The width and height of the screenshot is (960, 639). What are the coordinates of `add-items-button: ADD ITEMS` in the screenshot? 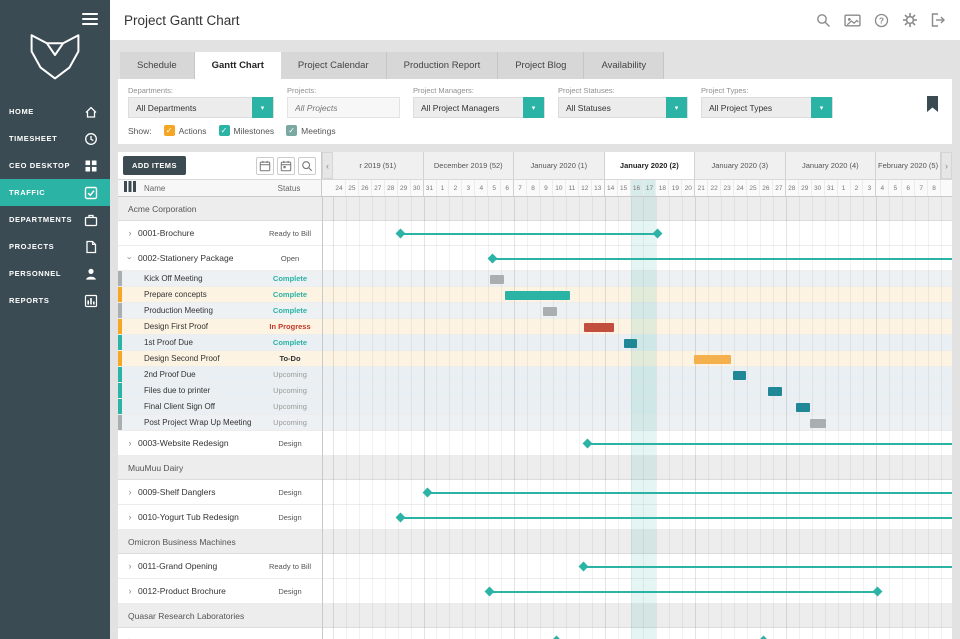 It's located at (154, 165).